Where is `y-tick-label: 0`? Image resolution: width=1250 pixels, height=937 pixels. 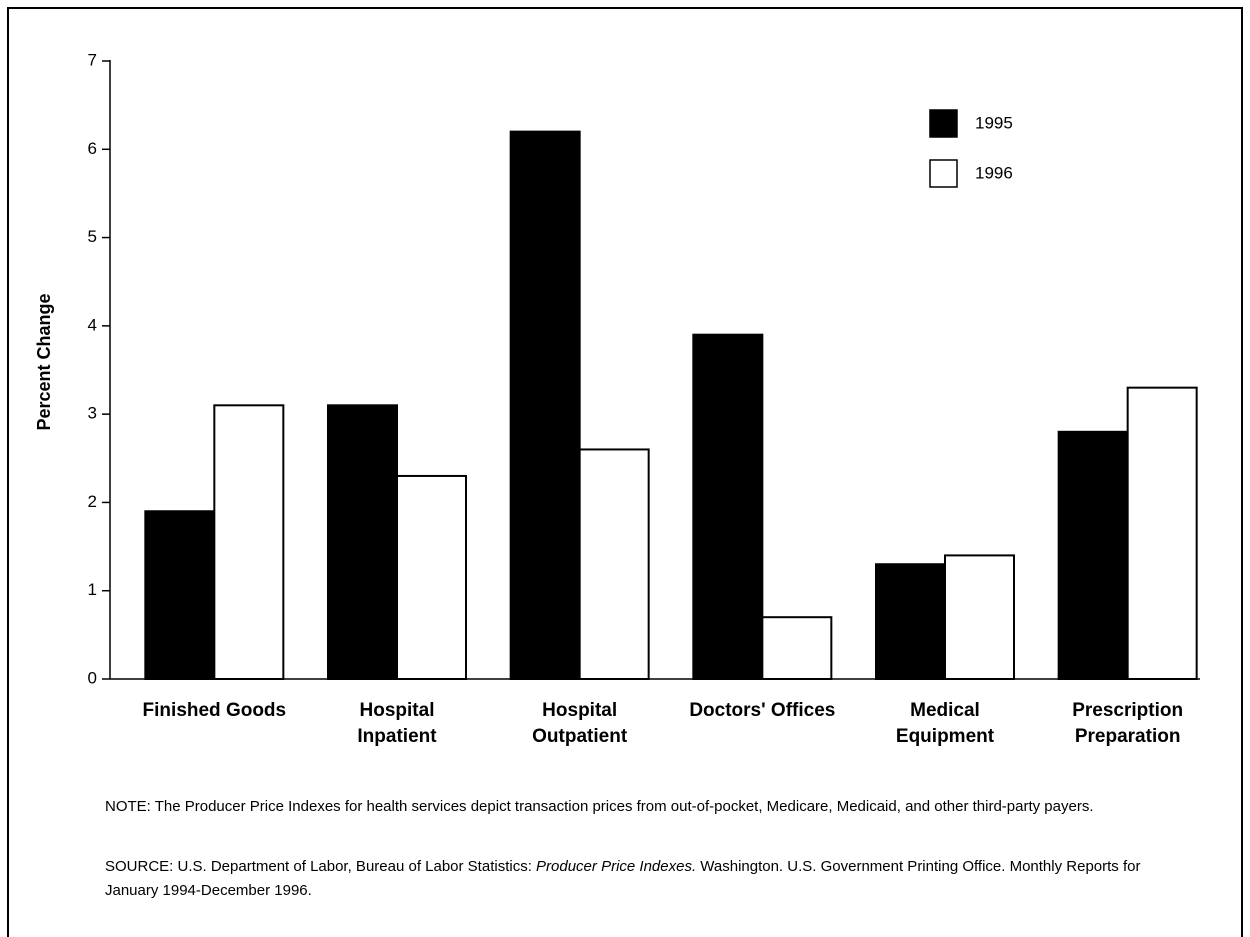 y-tick-label: 0 is located at coordinates (92, 677).